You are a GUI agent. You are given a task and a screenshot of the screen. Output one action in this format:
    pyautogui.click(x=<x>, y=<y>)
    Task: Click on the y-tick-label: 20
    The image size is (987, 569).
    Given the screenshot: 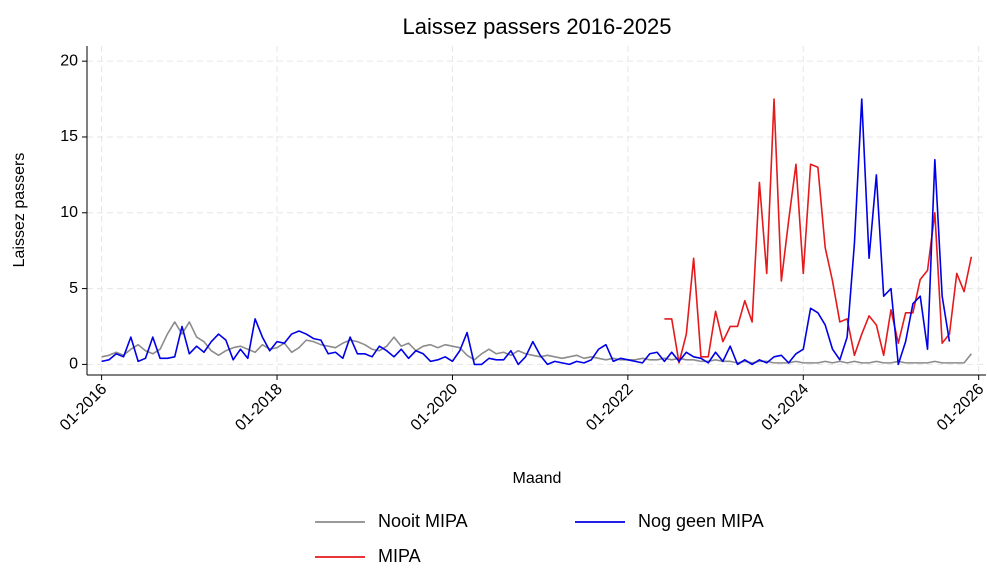 What is the action you would take?
    pyautogui.click(x=69, y=60)
    